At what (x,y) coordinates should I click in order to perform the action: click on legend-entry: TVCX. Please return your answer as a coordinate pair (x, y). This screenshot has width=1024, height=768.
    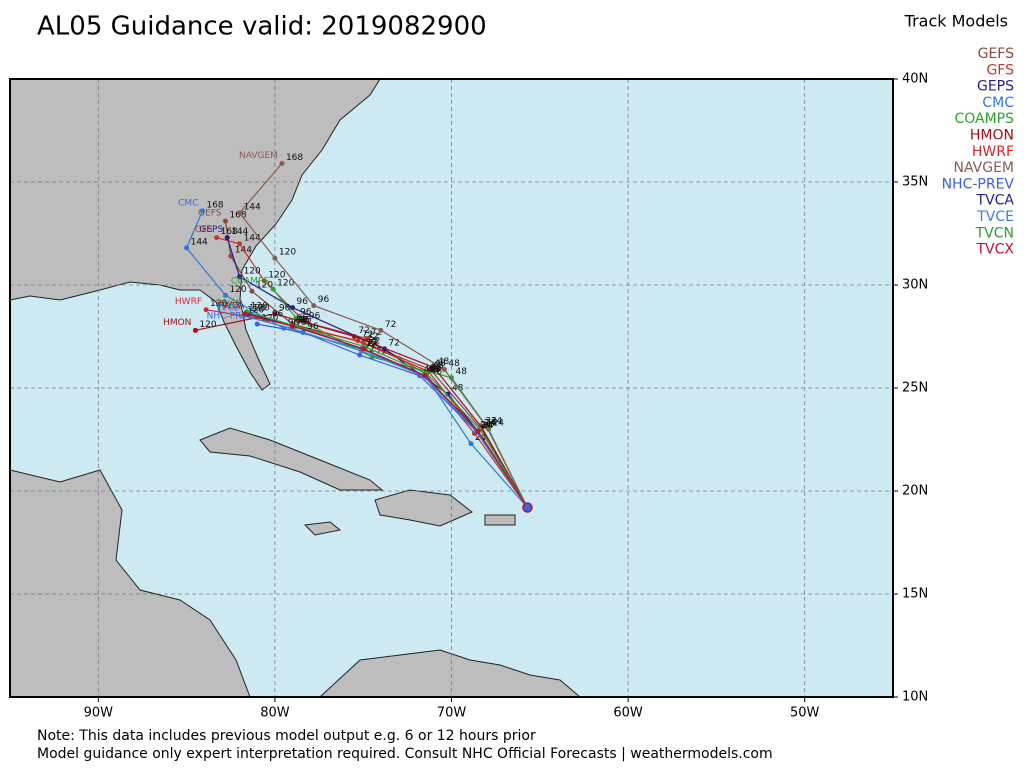
    Looking at the image, I should click on (995, 250).